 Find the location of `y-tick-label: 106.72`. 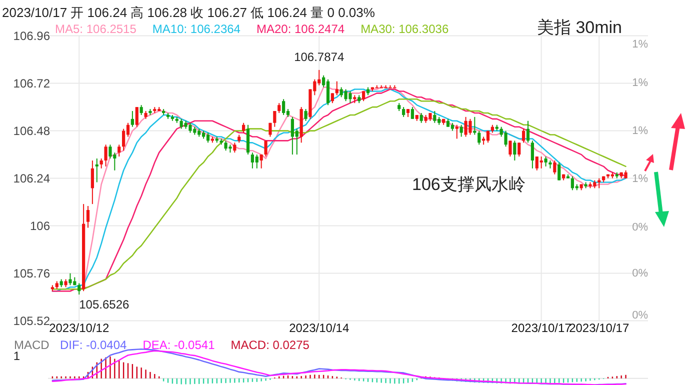

y-tick-label: 106.72 is located at coordinates (31, 83).